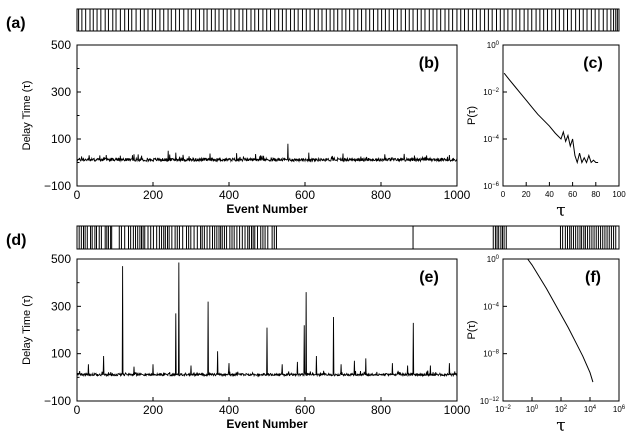 This screenshot has width=633, height=436. Describe the element at coordinates (229, 410) in the screenshot. I see `x-tick-label-e-2: 400` at that location.